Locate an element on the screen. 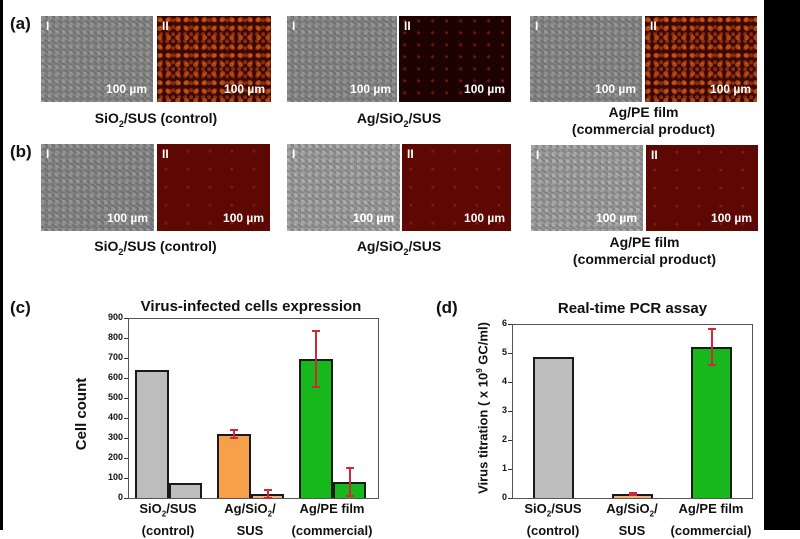 This screenshot has height=539, width=800. y-tick-label: 400 is located at coordinates (115, 417).